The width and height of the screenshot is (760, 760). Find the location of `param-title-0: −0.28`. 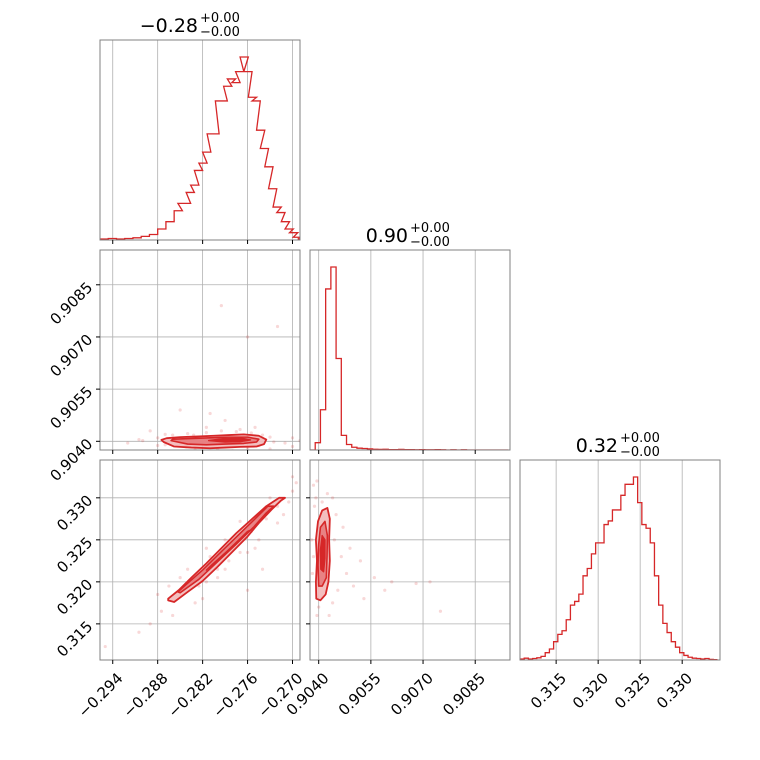

param-title-0: −0.28 is located at coordinates (169, 26).